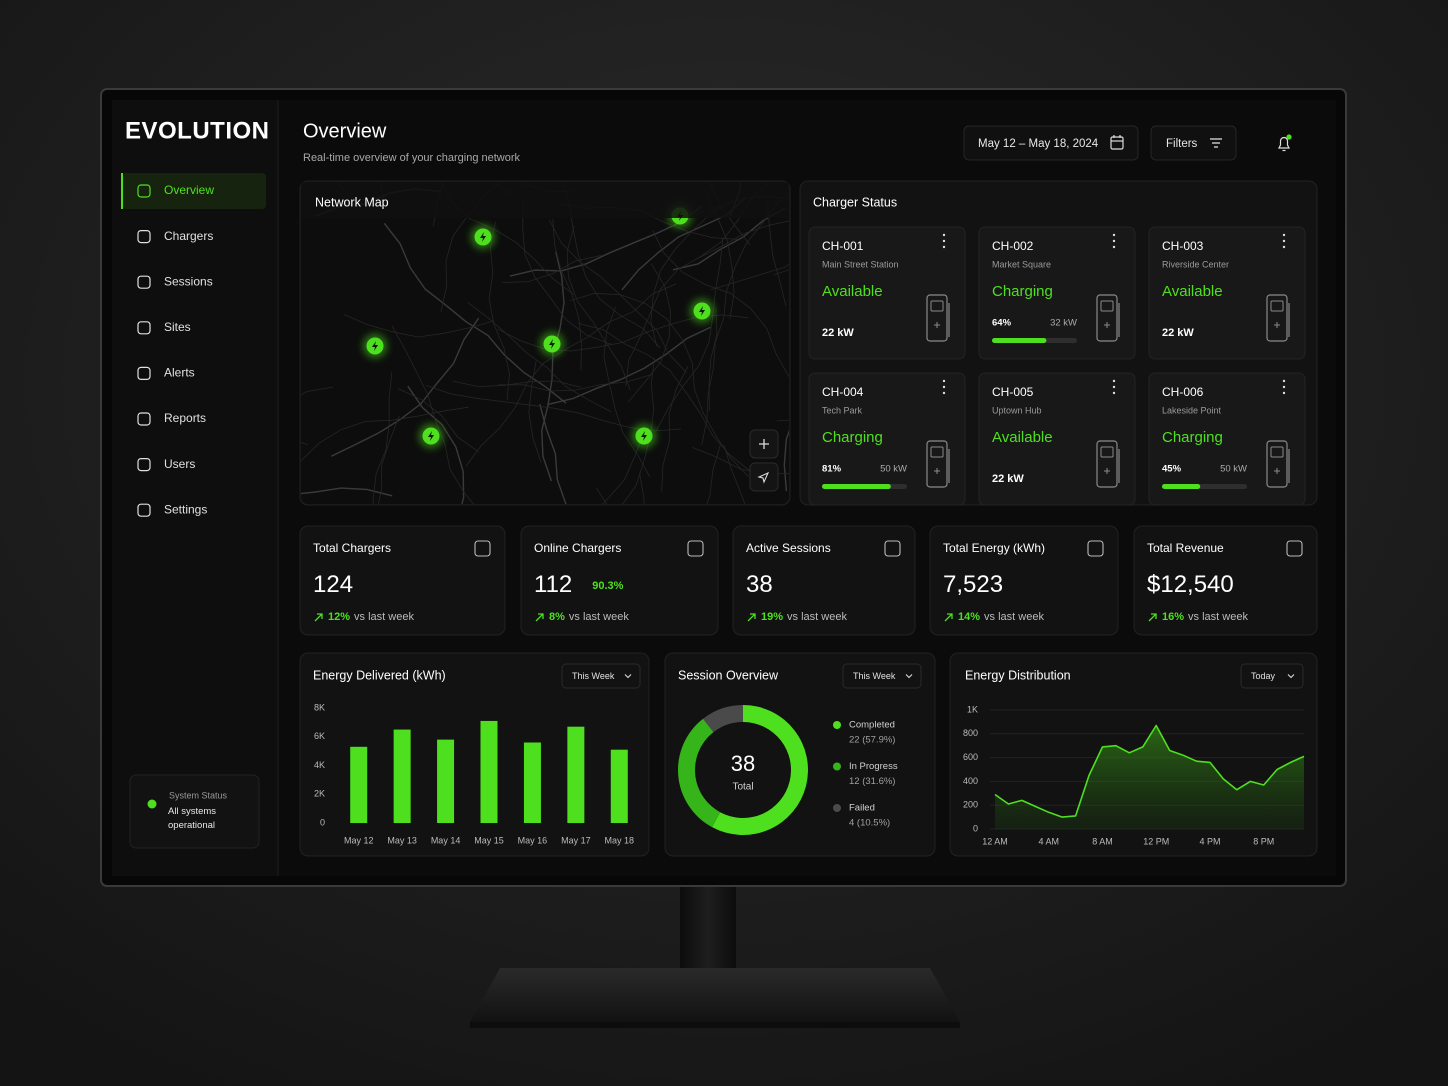 This screenshot has height=1086, width=1448. What do you see at coordinates (872, 725) in the screenshot?
I see `legend-label: Completed` at bounding box center [872, 725].